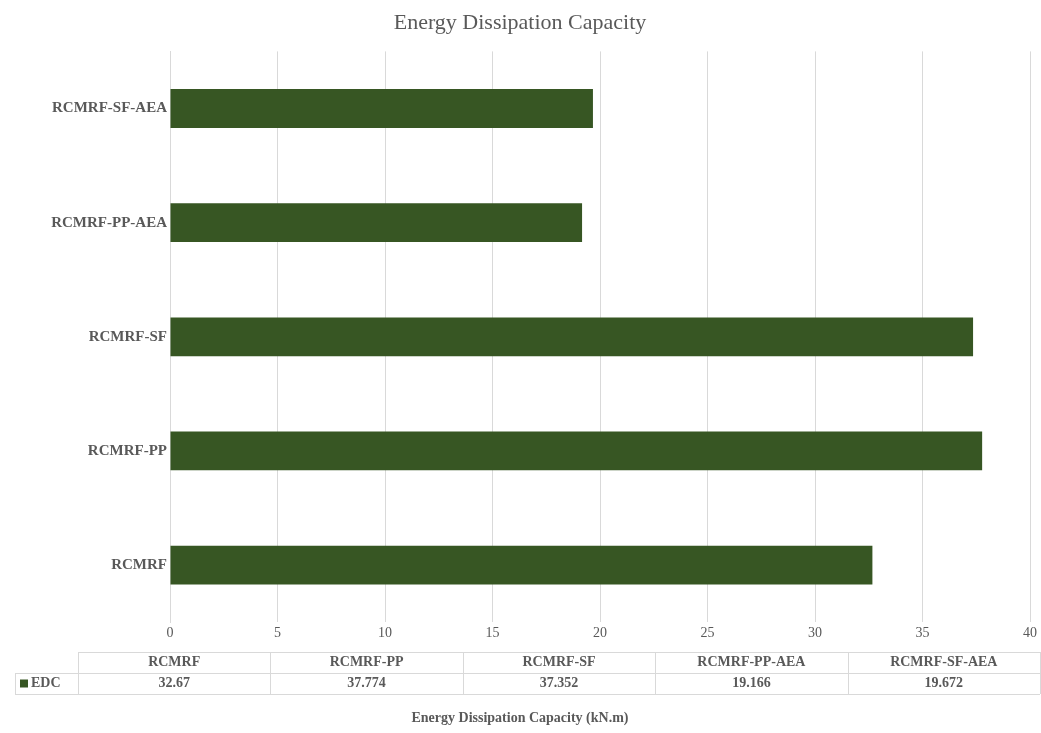 Image resolution: width=1041 pixels, height=733 pixels. What do you see at coordinates (366, 683) in the screenshot?
I see `text: 37.774` at bounding box center [366, 683].